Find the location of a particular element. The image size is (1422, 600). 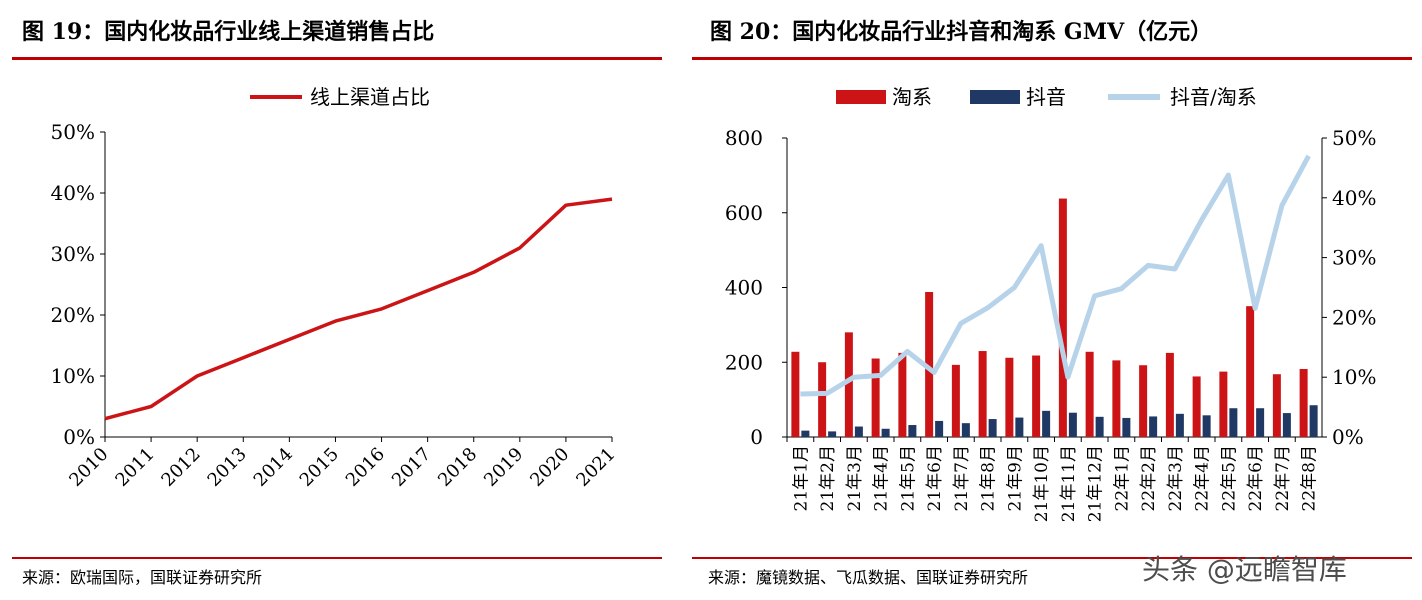

left-legend-label: 线上渠道占比 is located at coordinates (370, 97).